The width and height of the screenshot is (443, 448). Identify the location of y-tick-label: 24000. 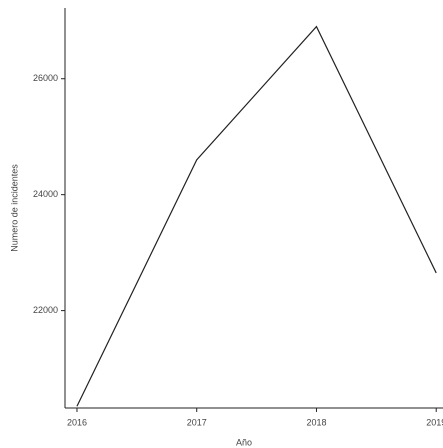
(45, 194).